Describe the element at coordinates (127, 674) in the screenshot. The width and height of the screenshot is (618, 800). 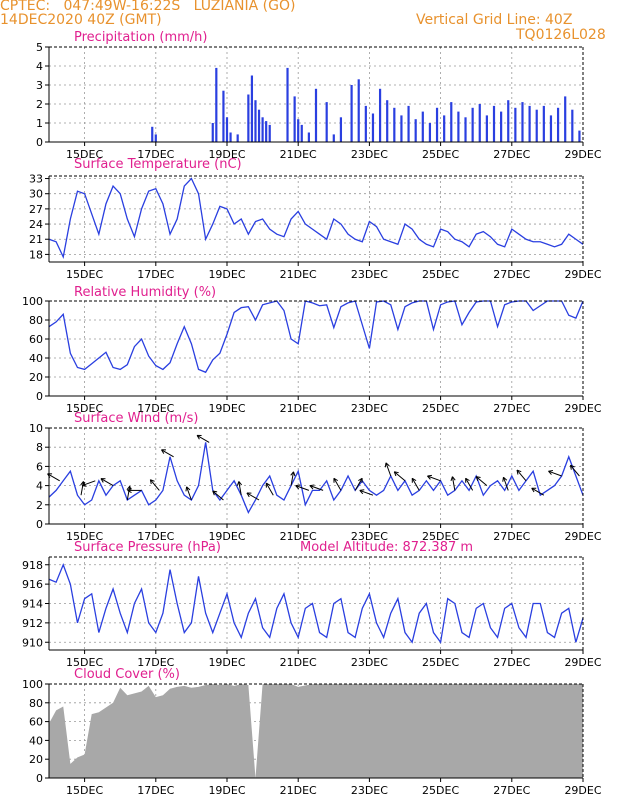
I see `panel-title: Cloud Cover (%)` at that location.